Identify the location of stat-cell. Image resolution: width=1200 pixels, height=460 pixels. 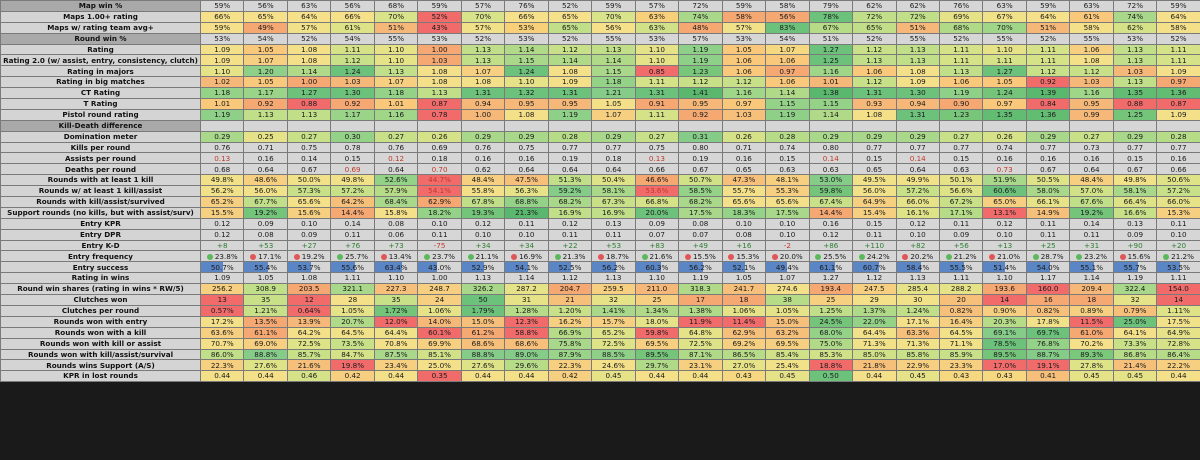
(265, 125).